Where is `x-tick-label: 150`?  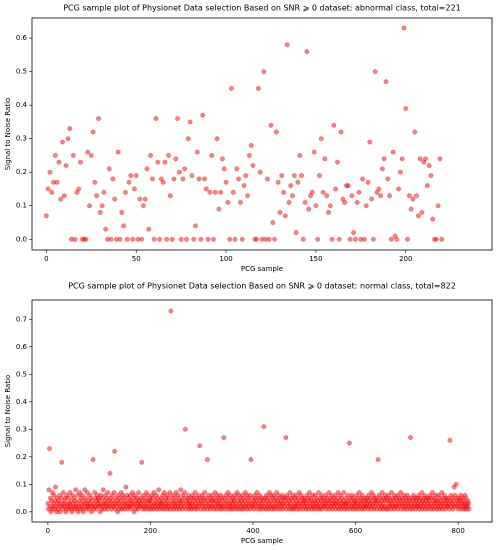 x-tick-label: 150 is located at coordinates (315, 259).